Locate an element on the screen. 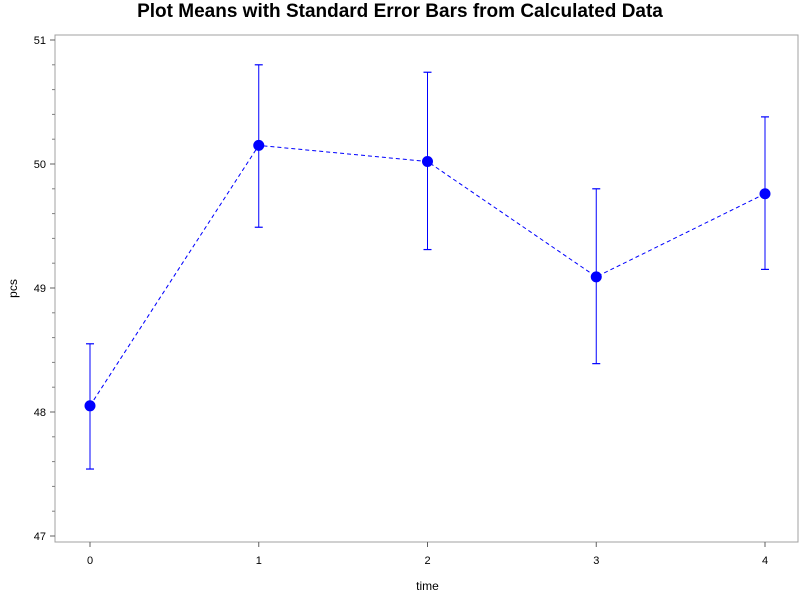 The height and width of the screenshot is (600, 800). x-axis: 0 1 2 3 4 is located at coordinates (427, 554).